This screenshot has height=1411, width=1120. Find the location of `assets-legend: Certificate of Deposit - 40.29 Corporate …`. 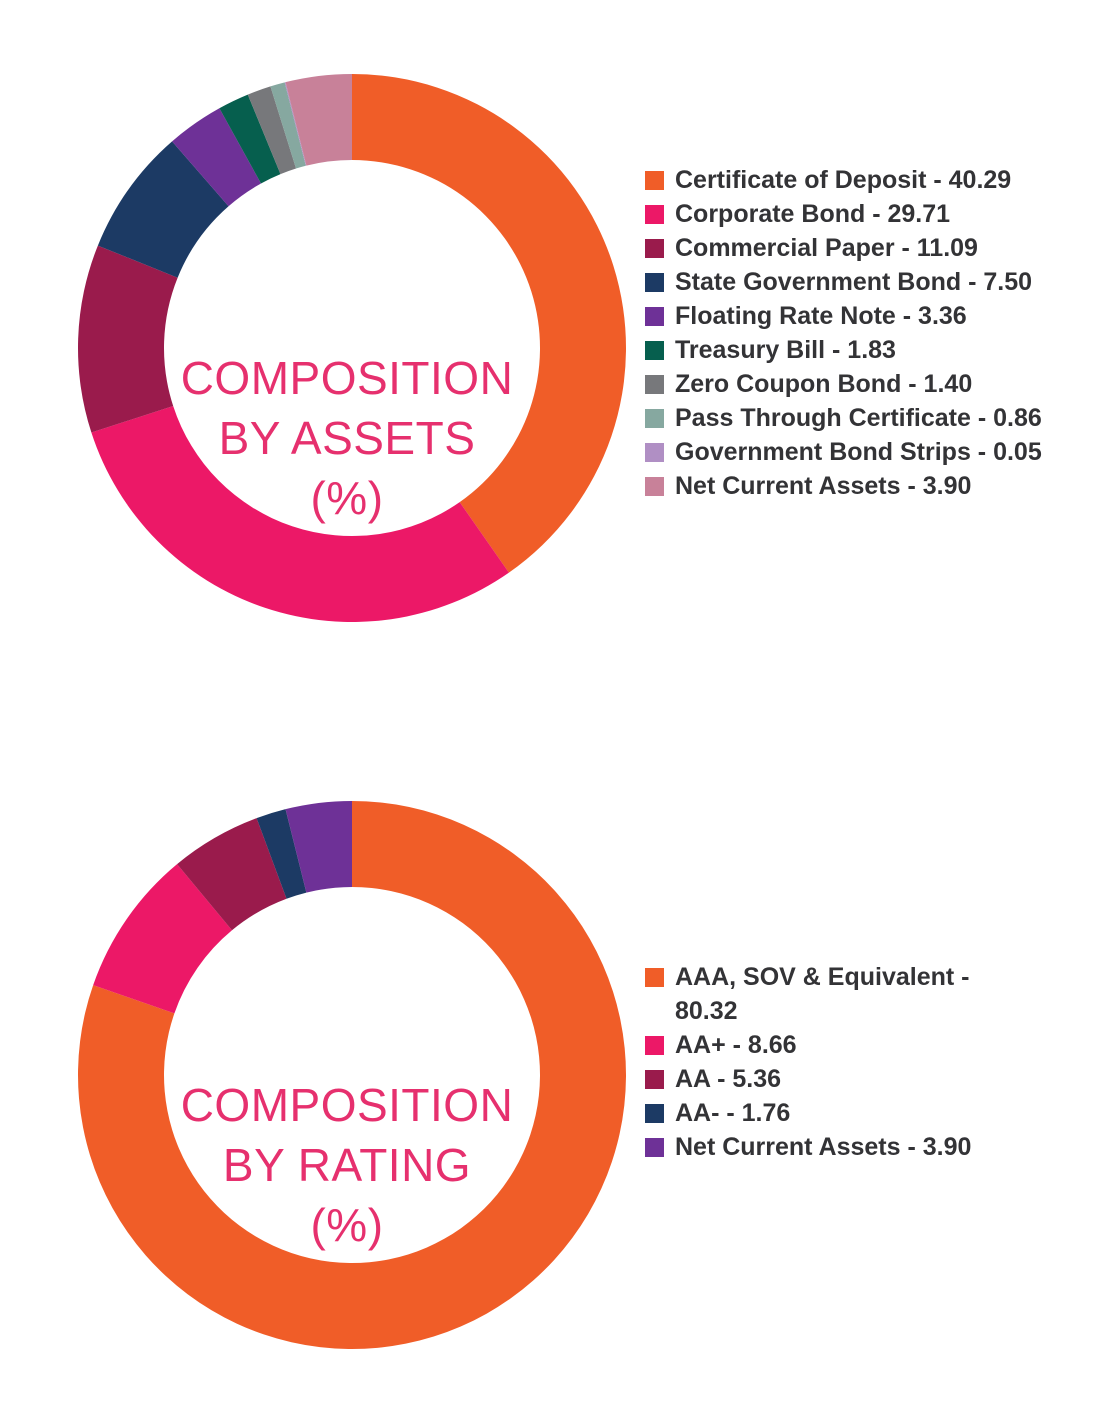

assets-legend: Certificate of Deposit - 40.29 Corporate … is located at coordinates (843, 333).